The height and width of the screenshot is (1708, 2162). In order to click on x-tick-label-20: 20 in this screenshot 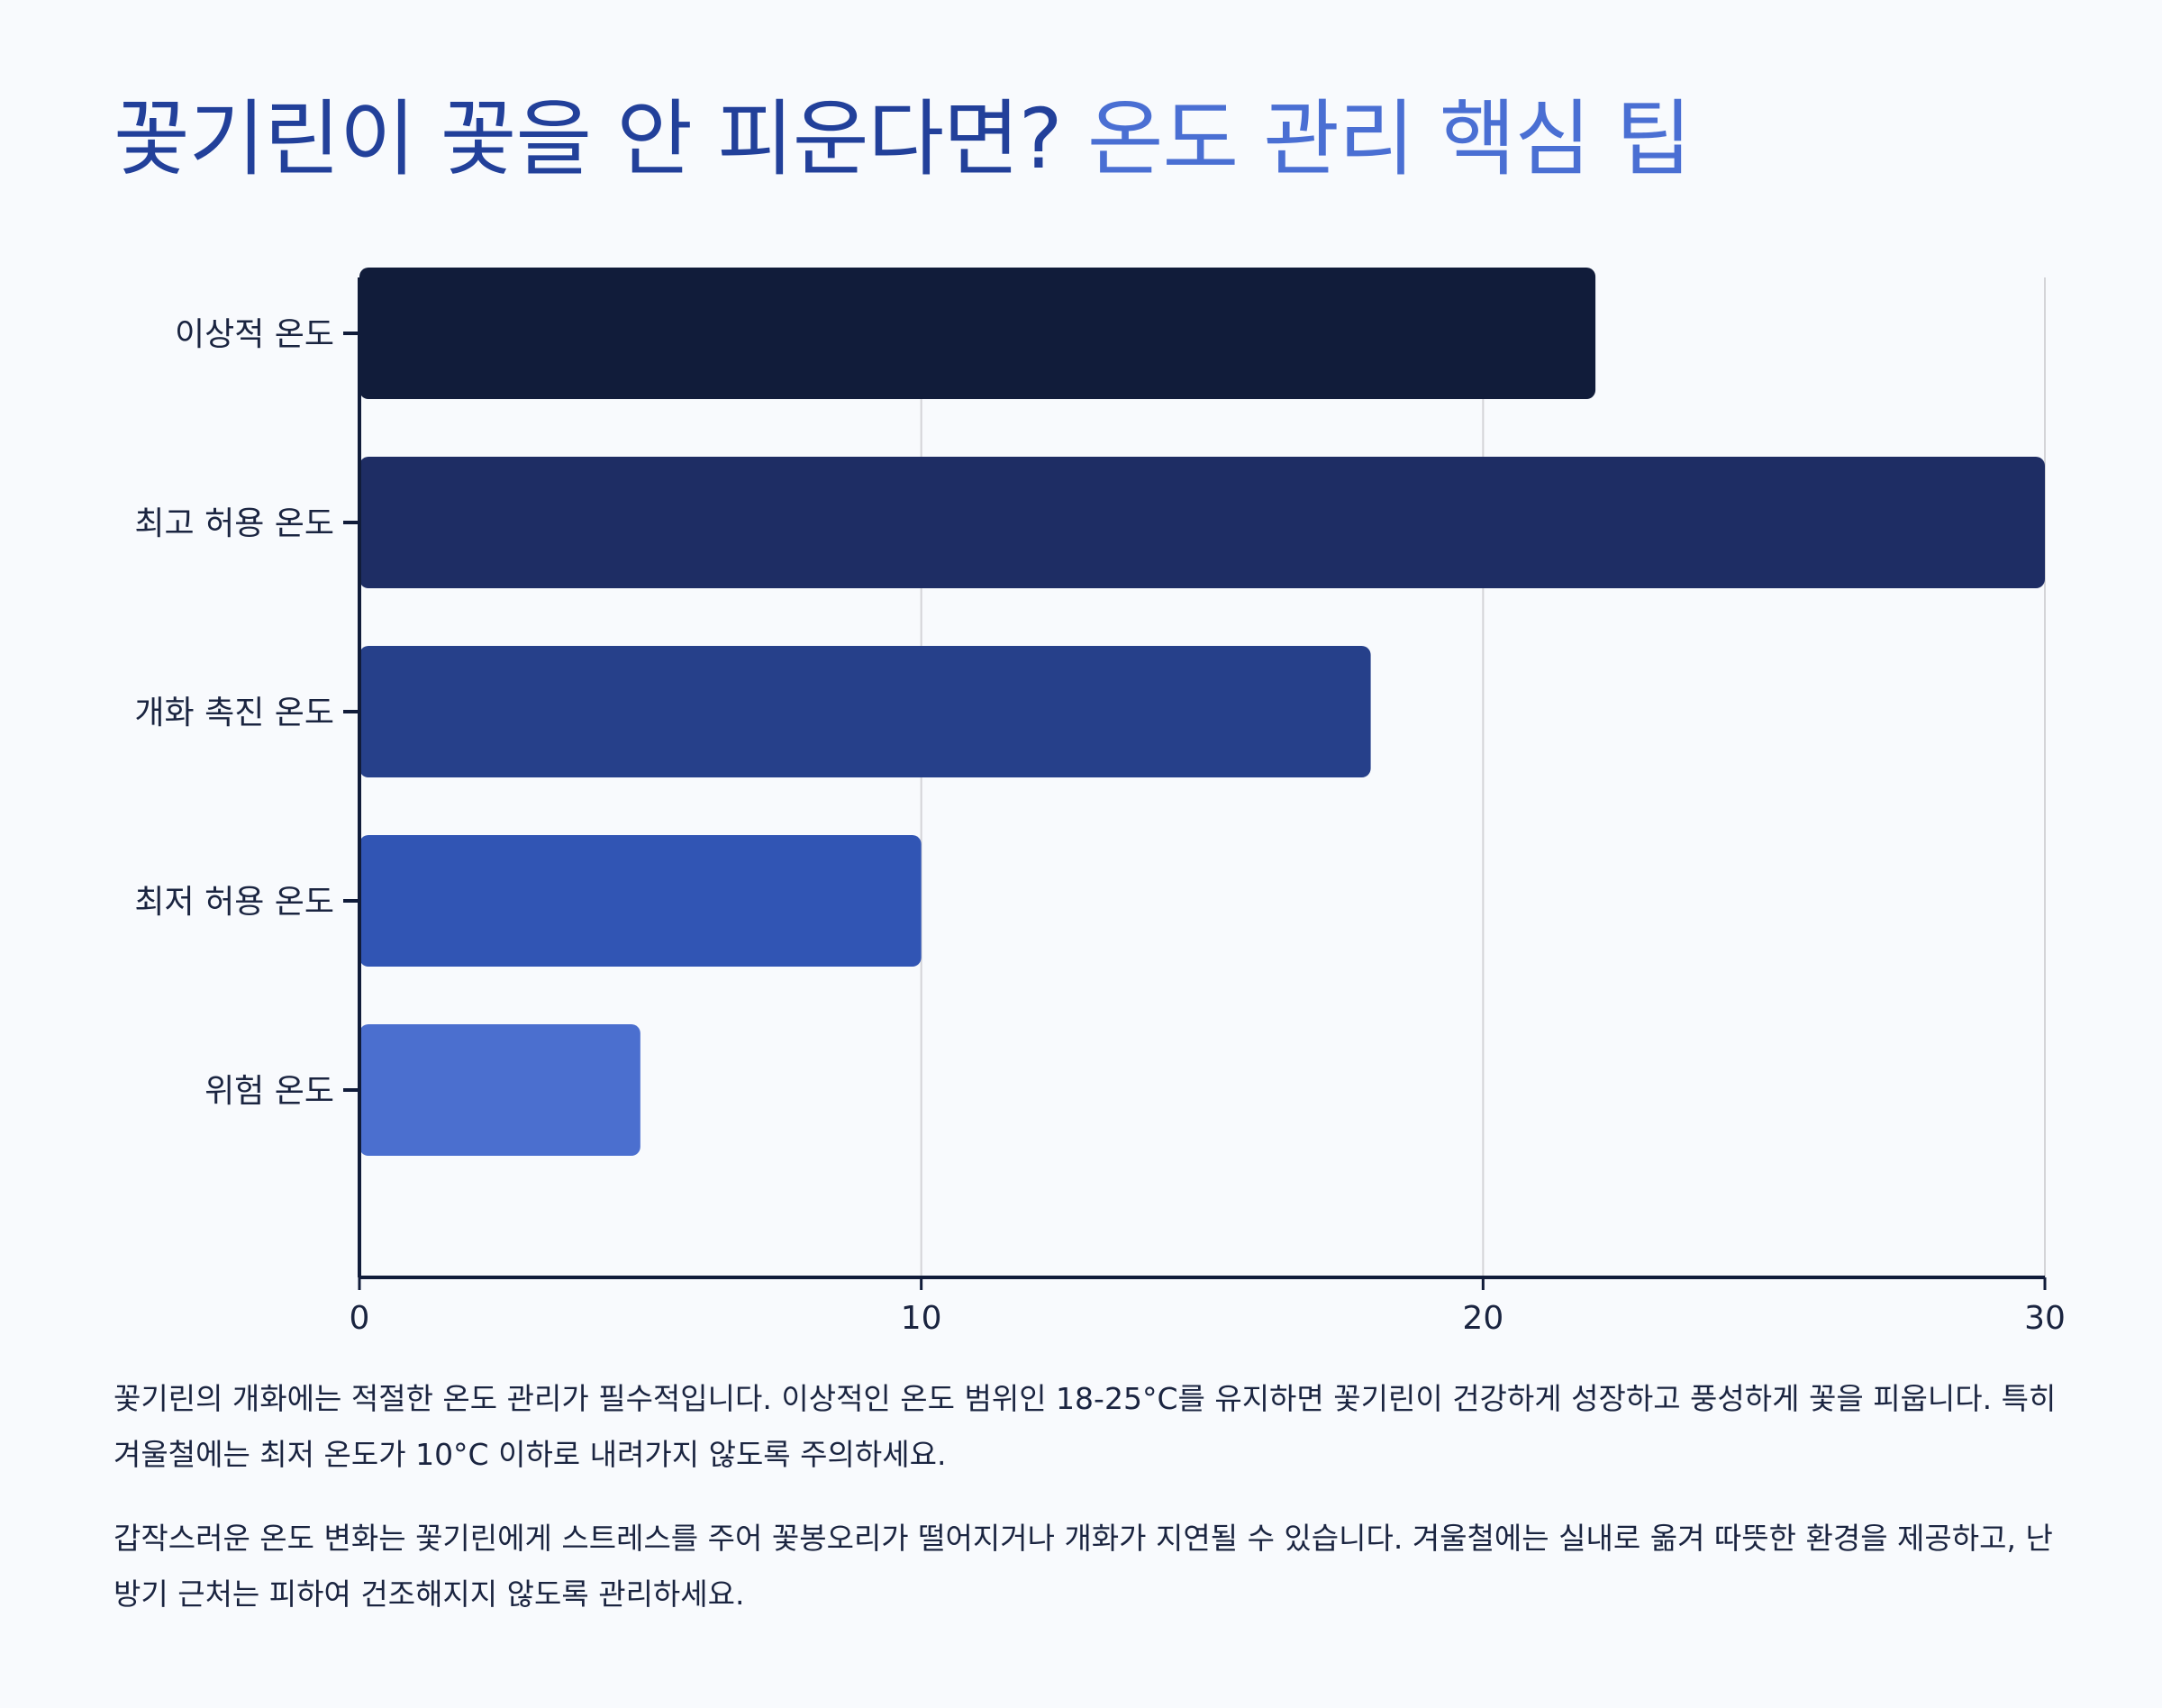, I will do `click(1482, 1318)`.